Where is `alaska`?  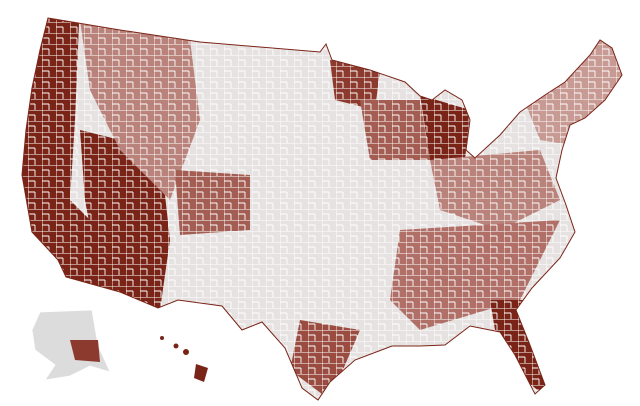 alaska is located at coordinates (71, 345).